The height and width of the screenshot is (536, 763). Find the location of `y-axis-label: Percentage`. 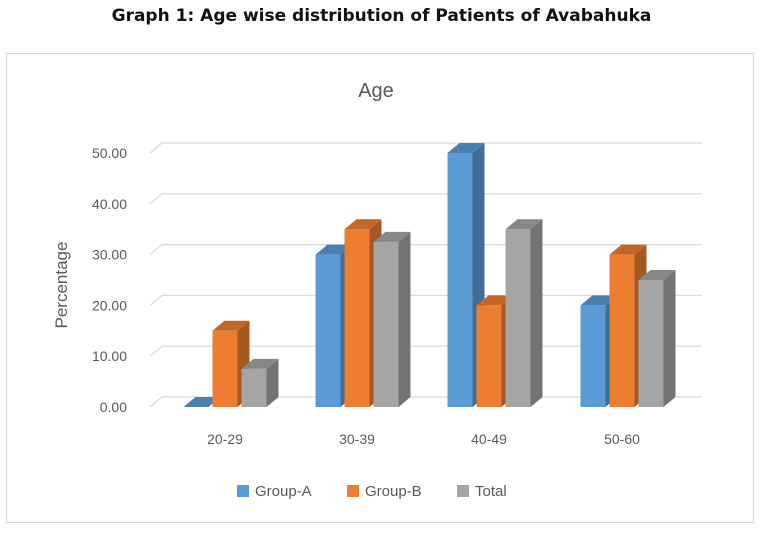

y-axis-label: Percentage is located at coordinates (61, 285).